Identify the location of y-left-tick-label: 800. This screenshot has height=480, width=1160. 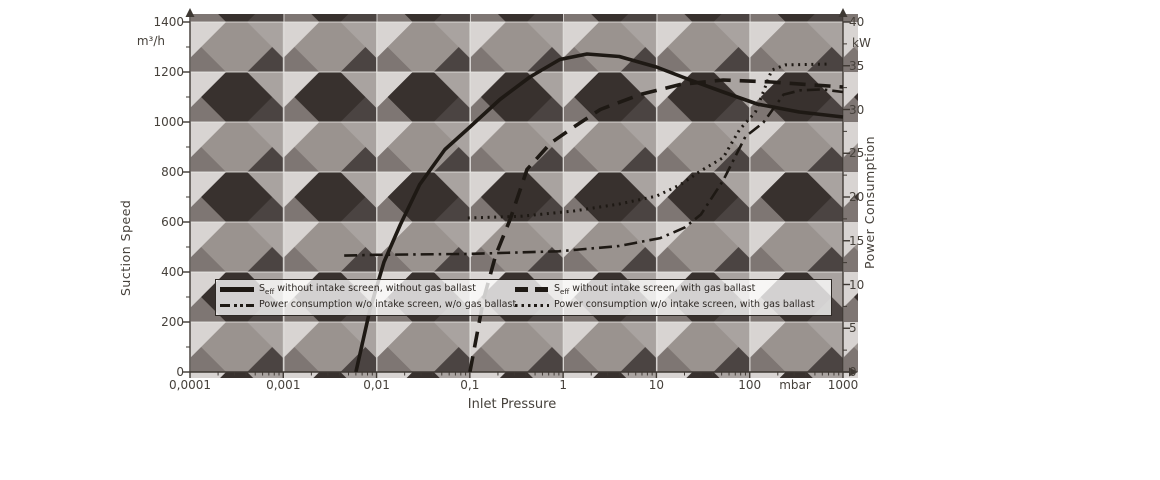
(172, 172).